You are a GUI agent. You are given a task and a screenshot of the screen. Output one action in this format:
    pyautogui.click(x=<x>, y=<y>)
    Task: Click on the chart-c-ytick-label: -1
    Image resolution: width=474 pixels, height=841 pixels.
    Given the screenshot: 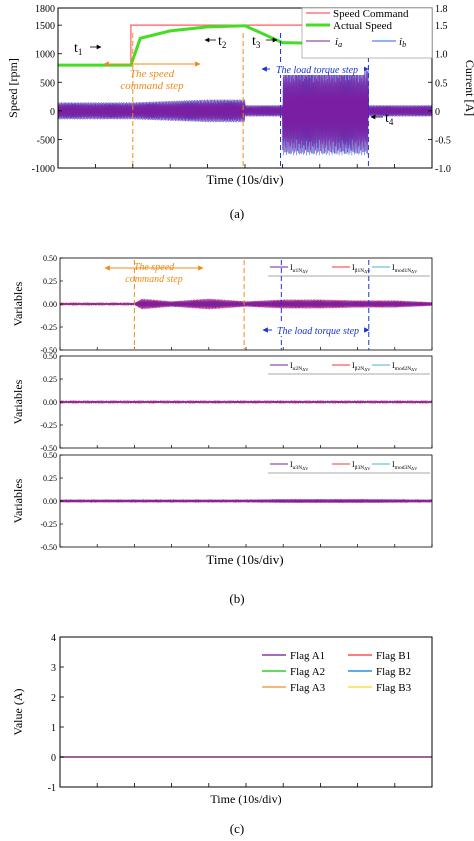 What is the action you would take?
    pyautogui.click(x=52, y=788)
    